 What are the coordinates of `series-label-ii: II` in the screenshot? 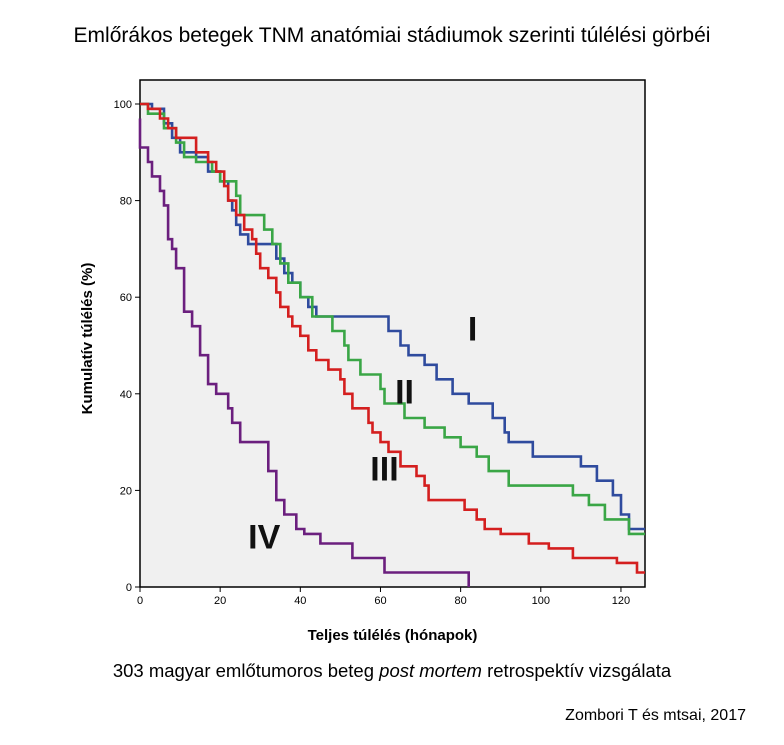 It's located at (404, 392).